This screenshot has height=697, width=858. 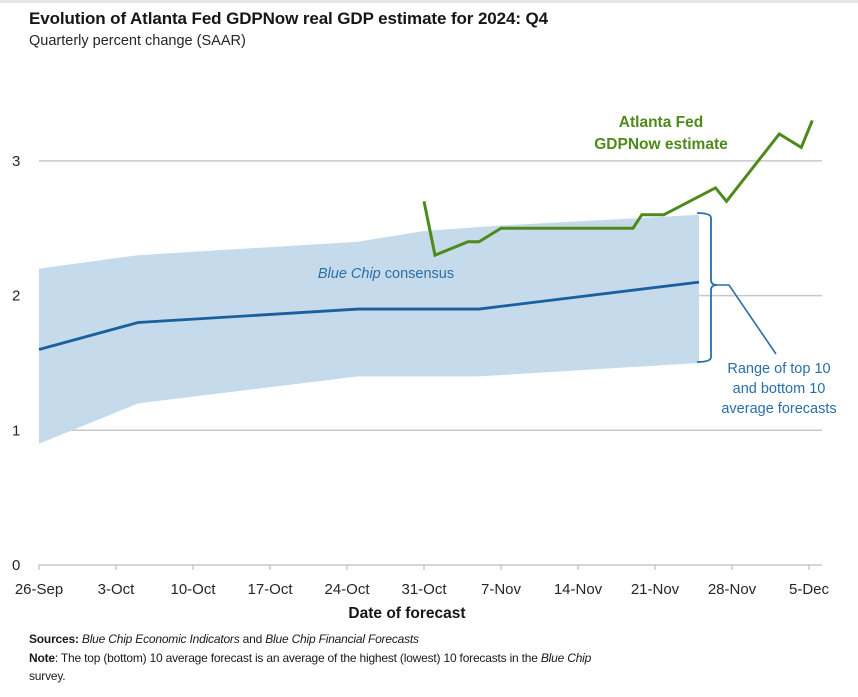 What do you see at coordinates (406, 613) in the screenshot?
I see `x-axis-label: Date of forecast` at bounding box center [406, 613].